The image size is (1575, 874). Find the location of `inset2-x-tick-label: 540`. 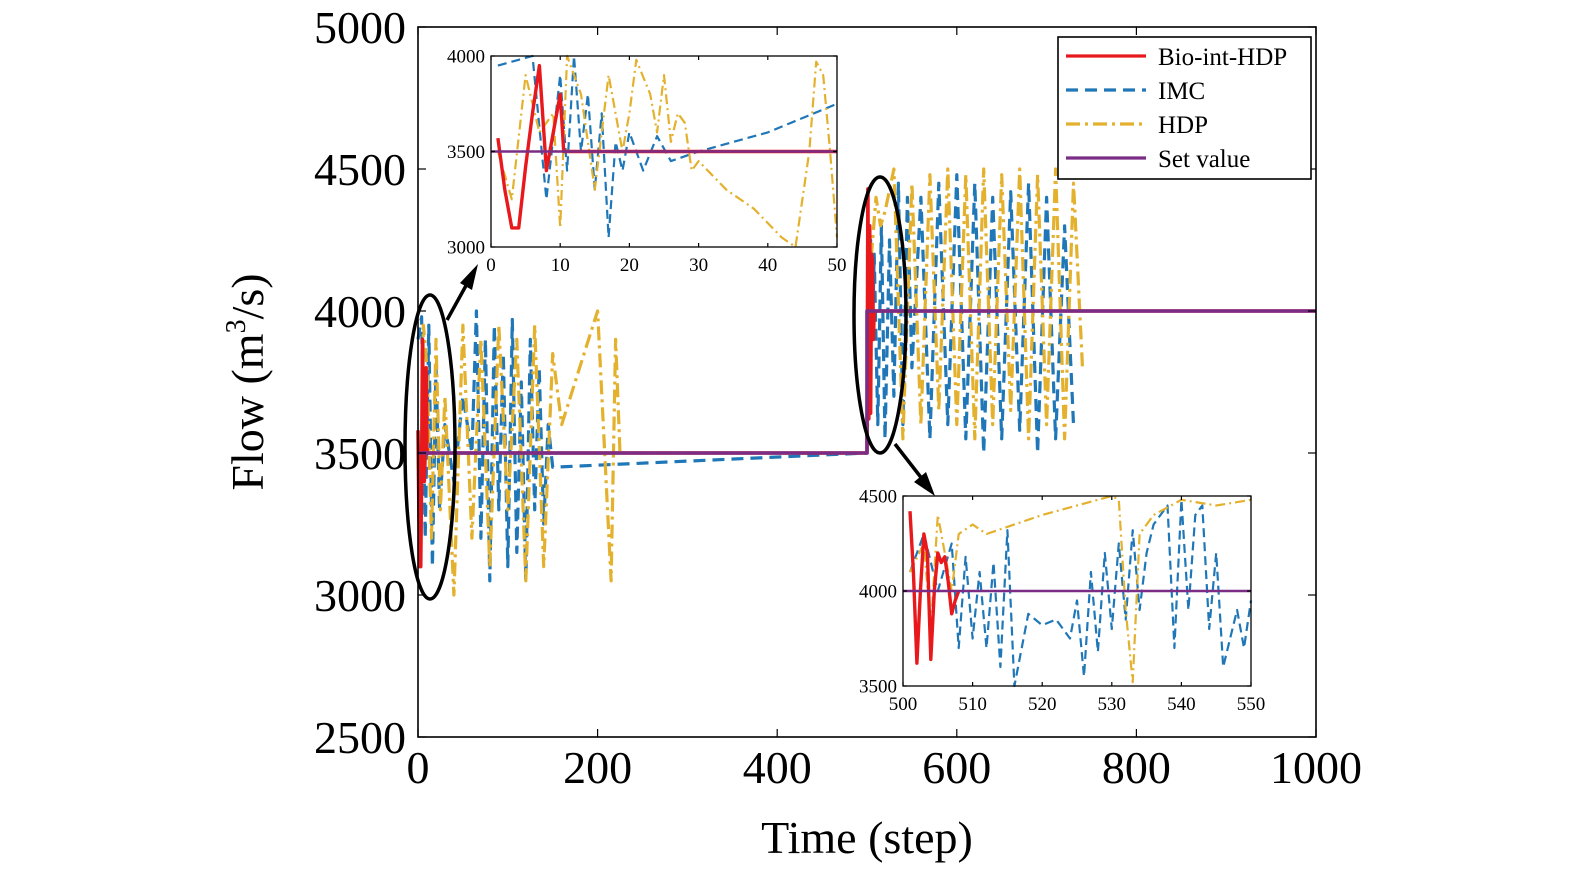

inset2-x-tick-label: 540 is located at coordinates (1181, 704).